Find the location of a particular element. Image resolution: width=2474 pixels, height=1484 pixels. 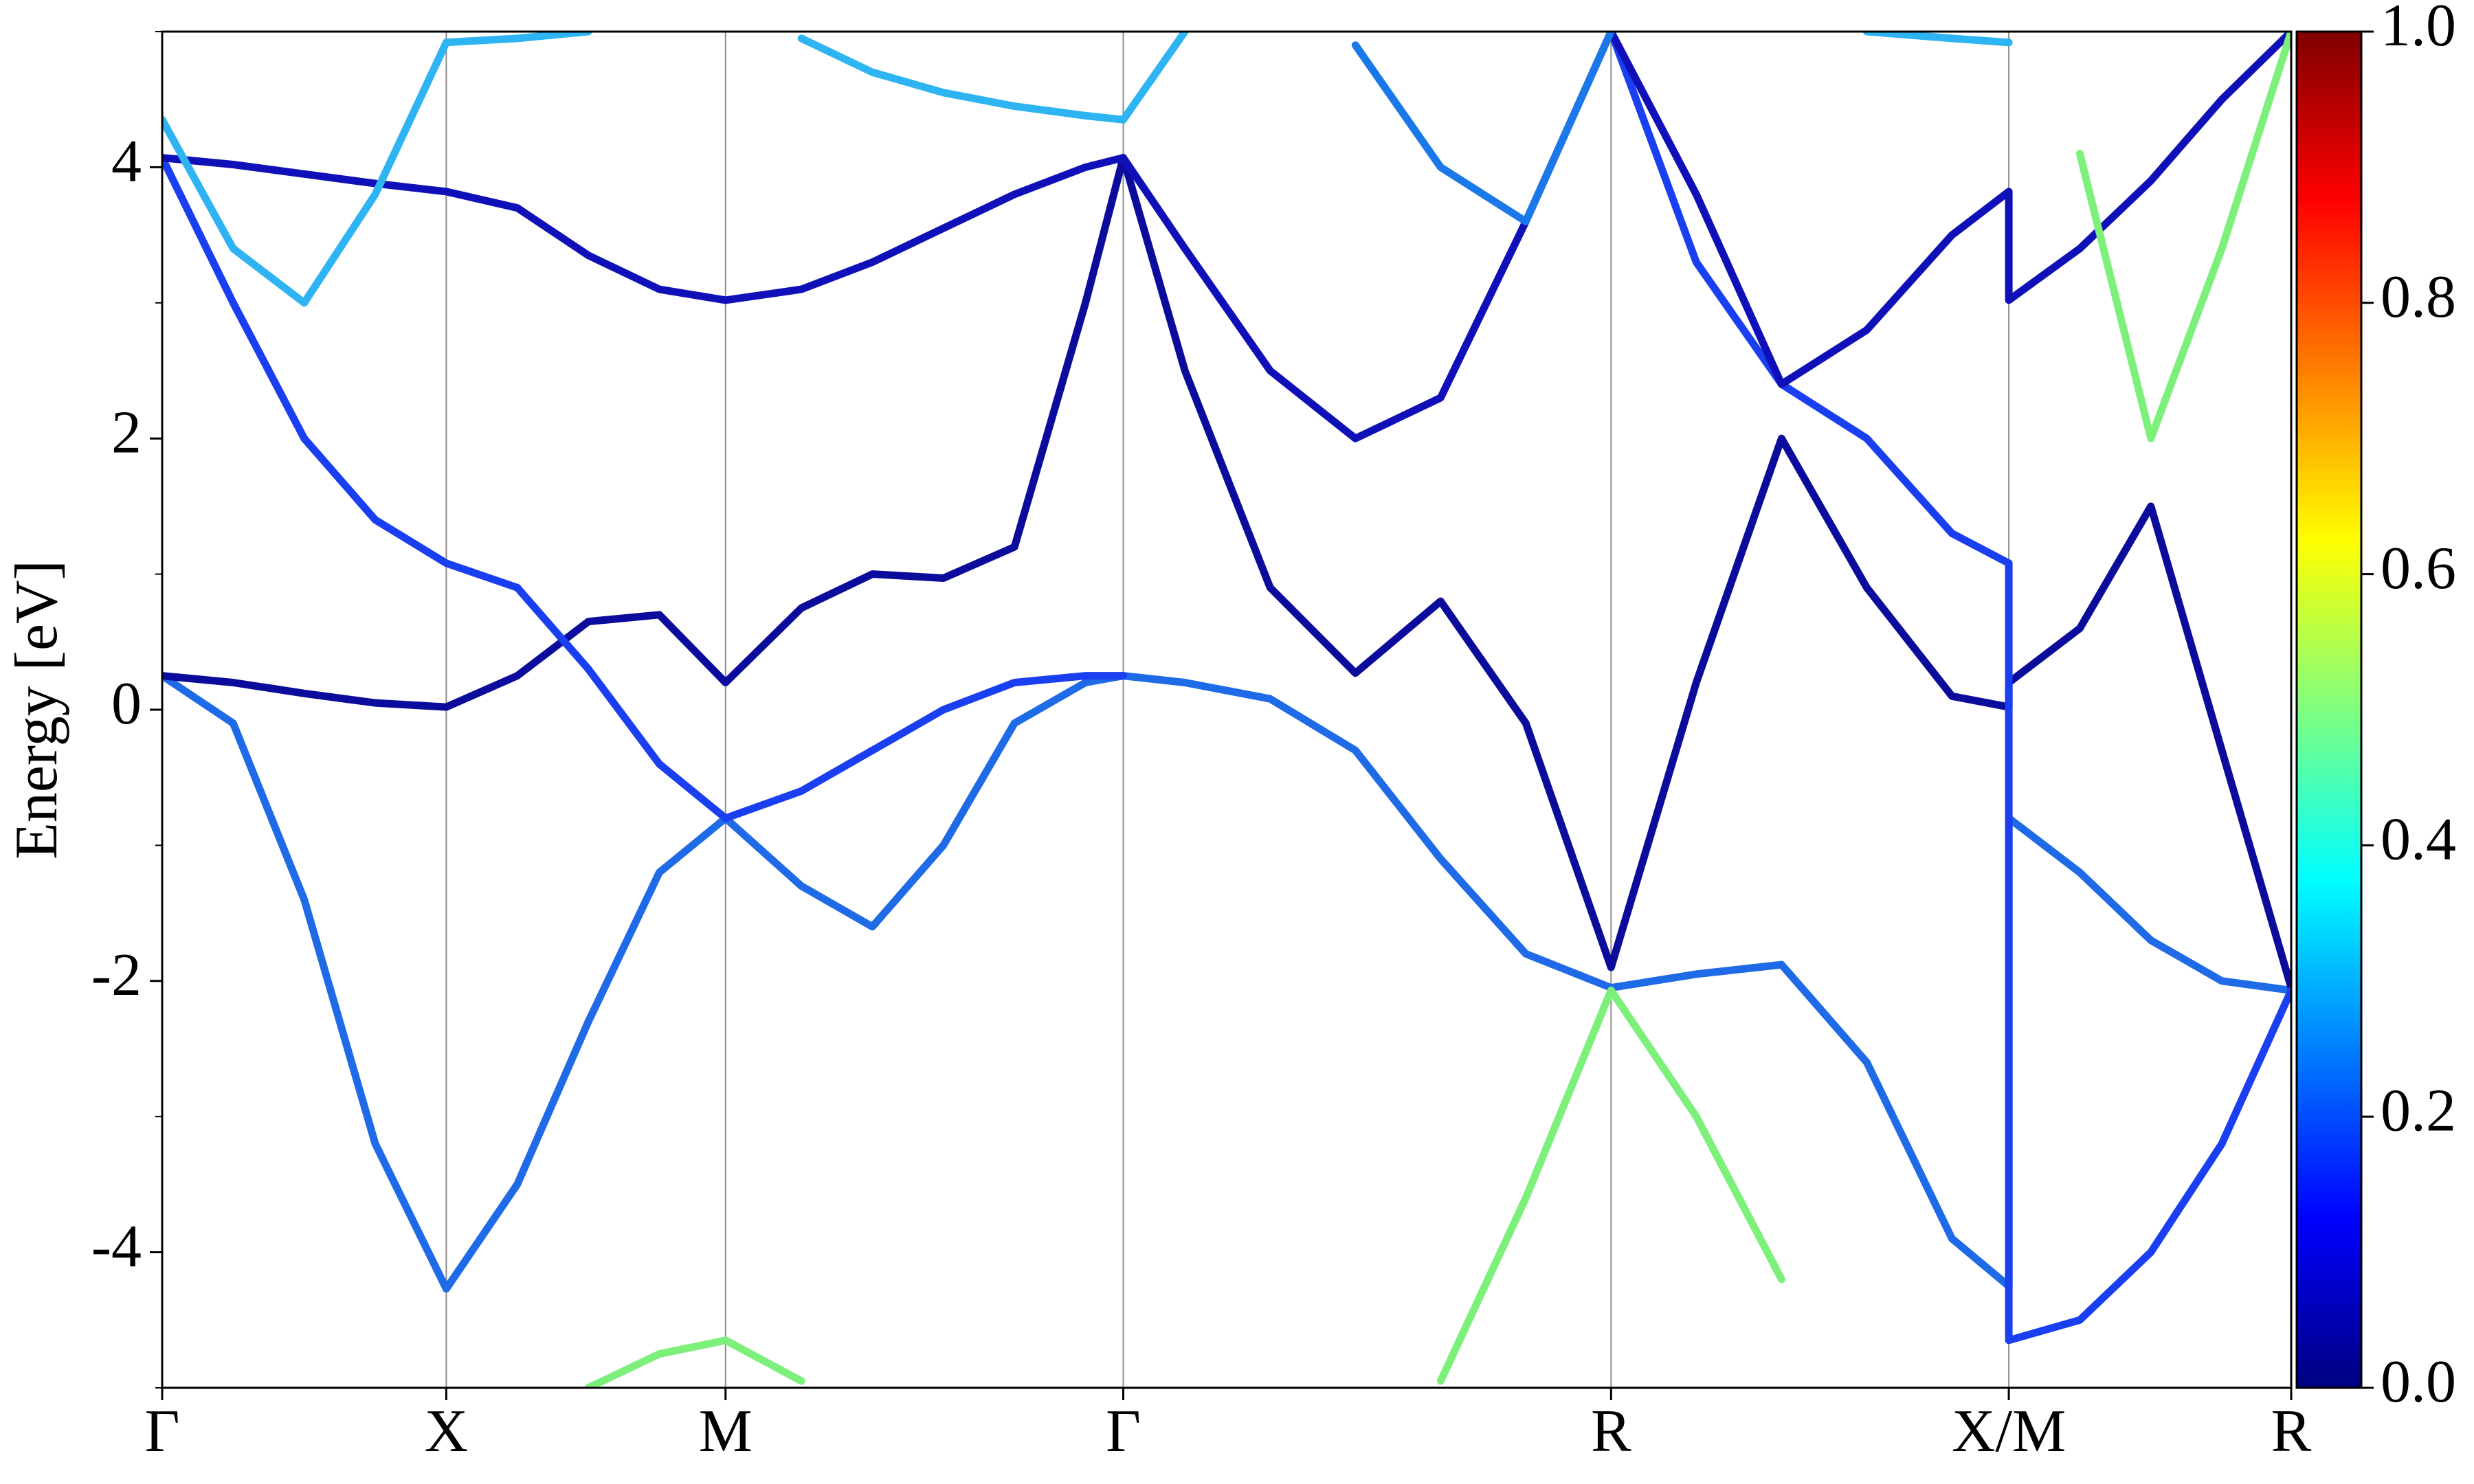

y-tick-label: 2 is located at coordinates (126, 433).